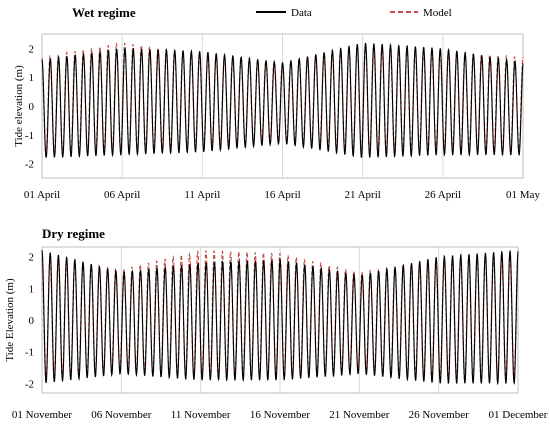 This screenshot has height=428, width=550. What do you see at coordinates (29, 136) in the screenshot?
I see `wet-y-tick-label: -1` at bounding box center [29, 136].